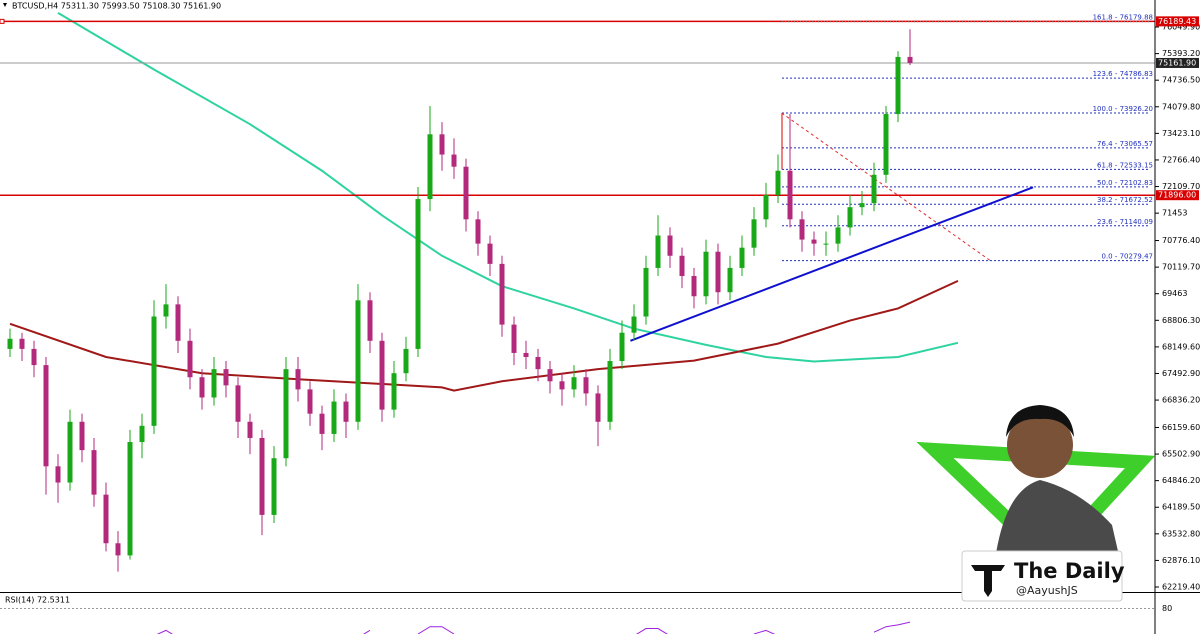 The width and height of the screenshot is (1200, 634). I want to click on y-tick-label: 76049.90, so click(1181, 27).